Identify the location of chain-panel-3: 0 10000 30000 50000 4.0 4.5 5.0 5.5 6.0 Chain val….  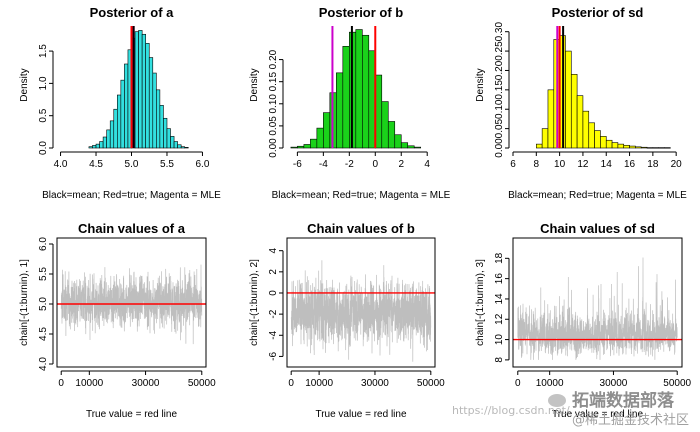
(117, 320).